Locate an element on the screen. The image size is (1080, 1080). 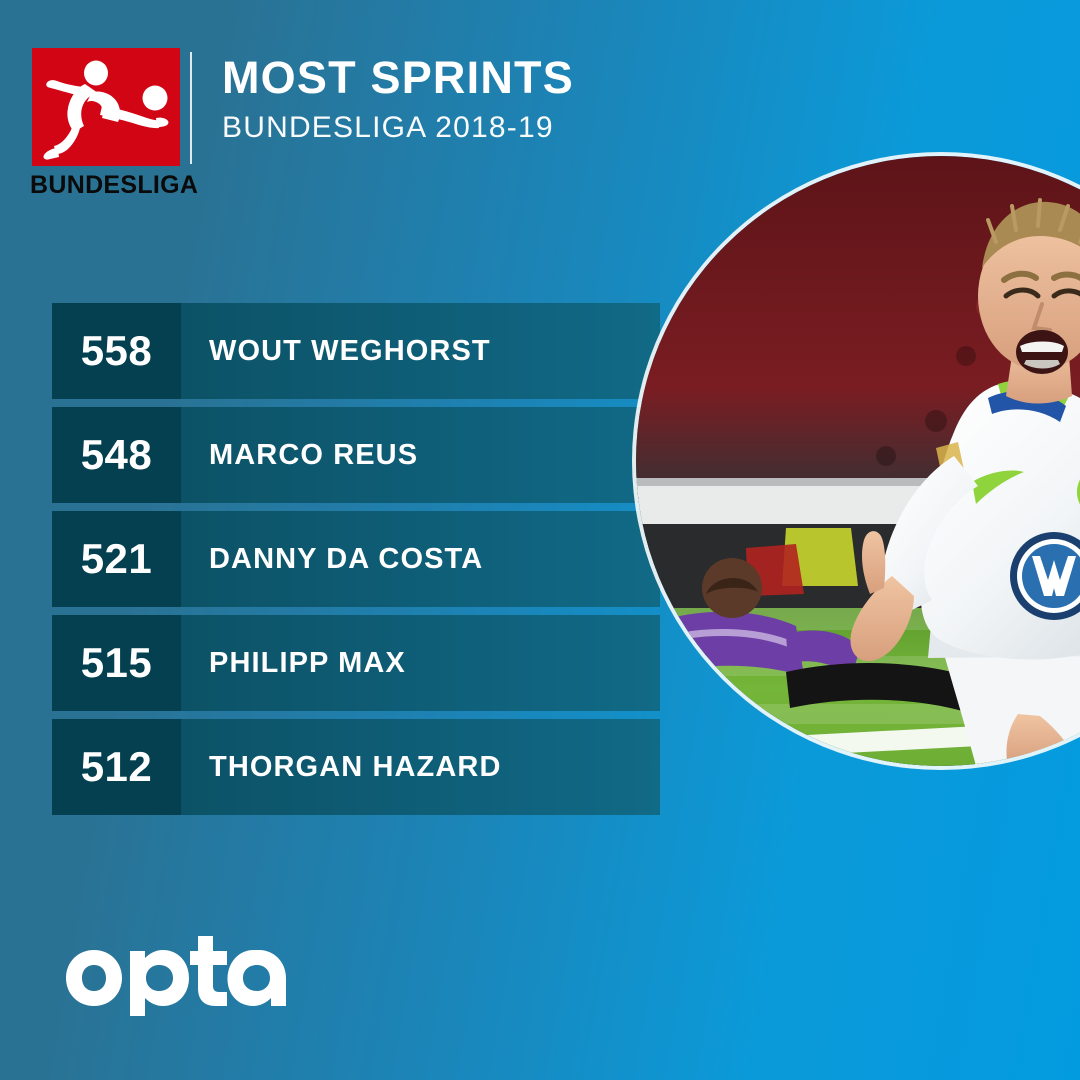
row-value-cell: 548 is located at coordinates (116, 455).